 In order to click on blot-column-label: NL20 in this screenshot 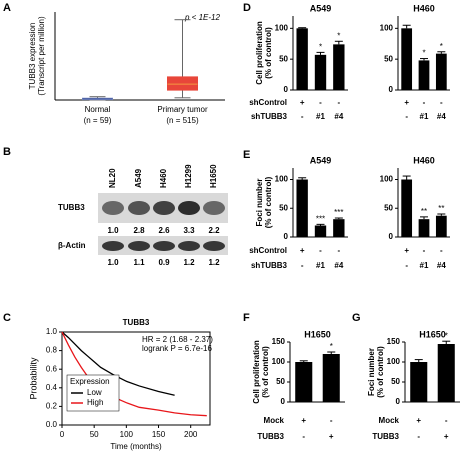, I will do `click(112, 178)`.